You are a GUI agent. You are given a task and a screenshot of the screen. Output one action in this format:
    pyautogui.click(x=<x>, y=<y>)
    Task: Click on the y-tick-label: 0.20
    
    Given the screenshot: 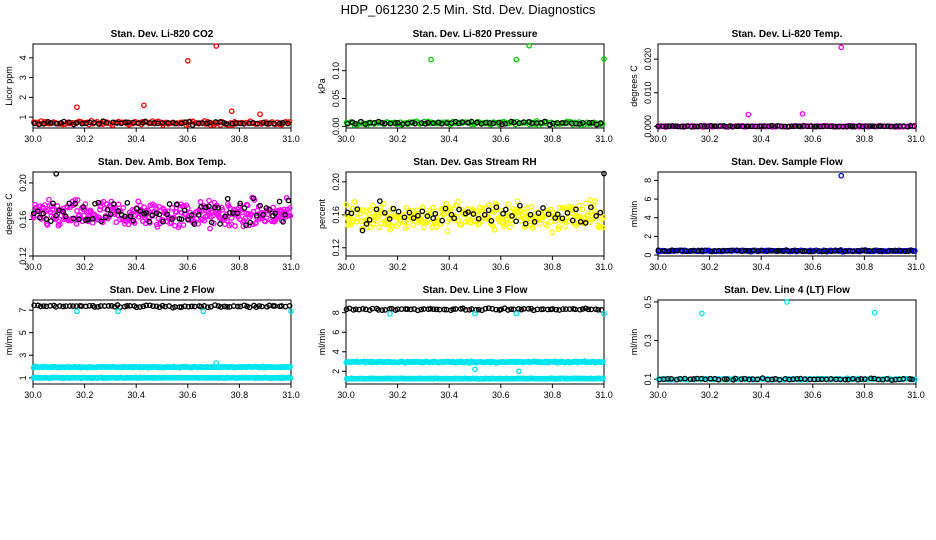 What is the action you would take?
    pyautogui.click(x=23, y=183)
    